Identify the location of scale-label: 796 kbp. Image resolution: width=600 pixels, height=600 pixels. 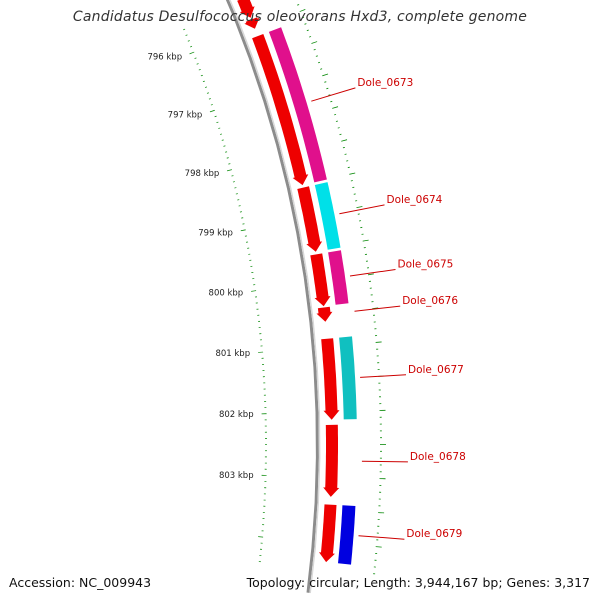
(164, 58).